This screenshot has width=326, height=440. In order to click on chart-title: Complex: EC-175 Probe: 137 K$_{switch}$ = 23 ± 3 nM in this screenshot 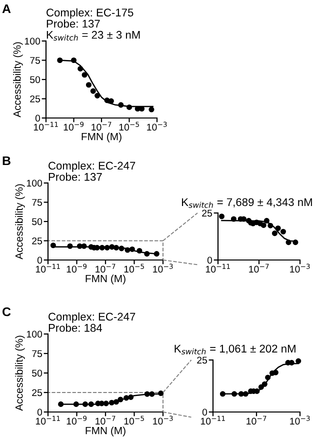, I will do `click(93, 24)`.